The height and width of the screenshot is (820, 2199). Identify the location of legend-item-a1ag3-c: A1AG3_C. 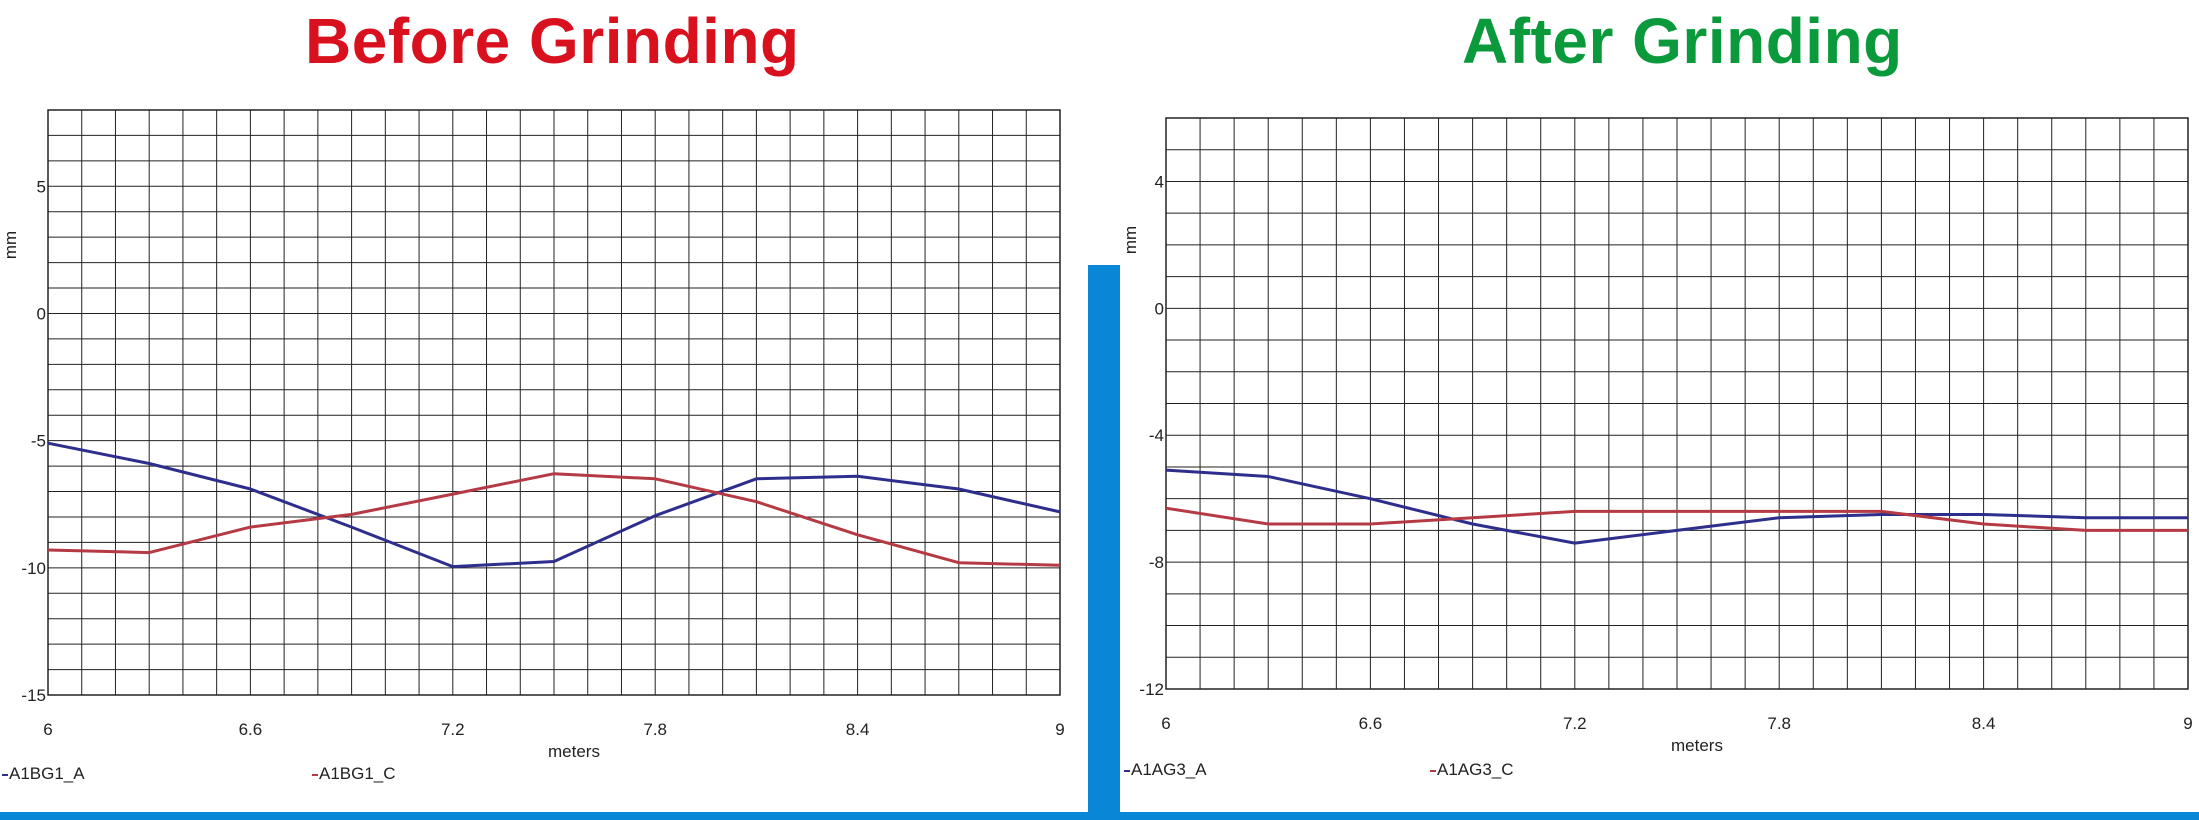
(1472, 770).